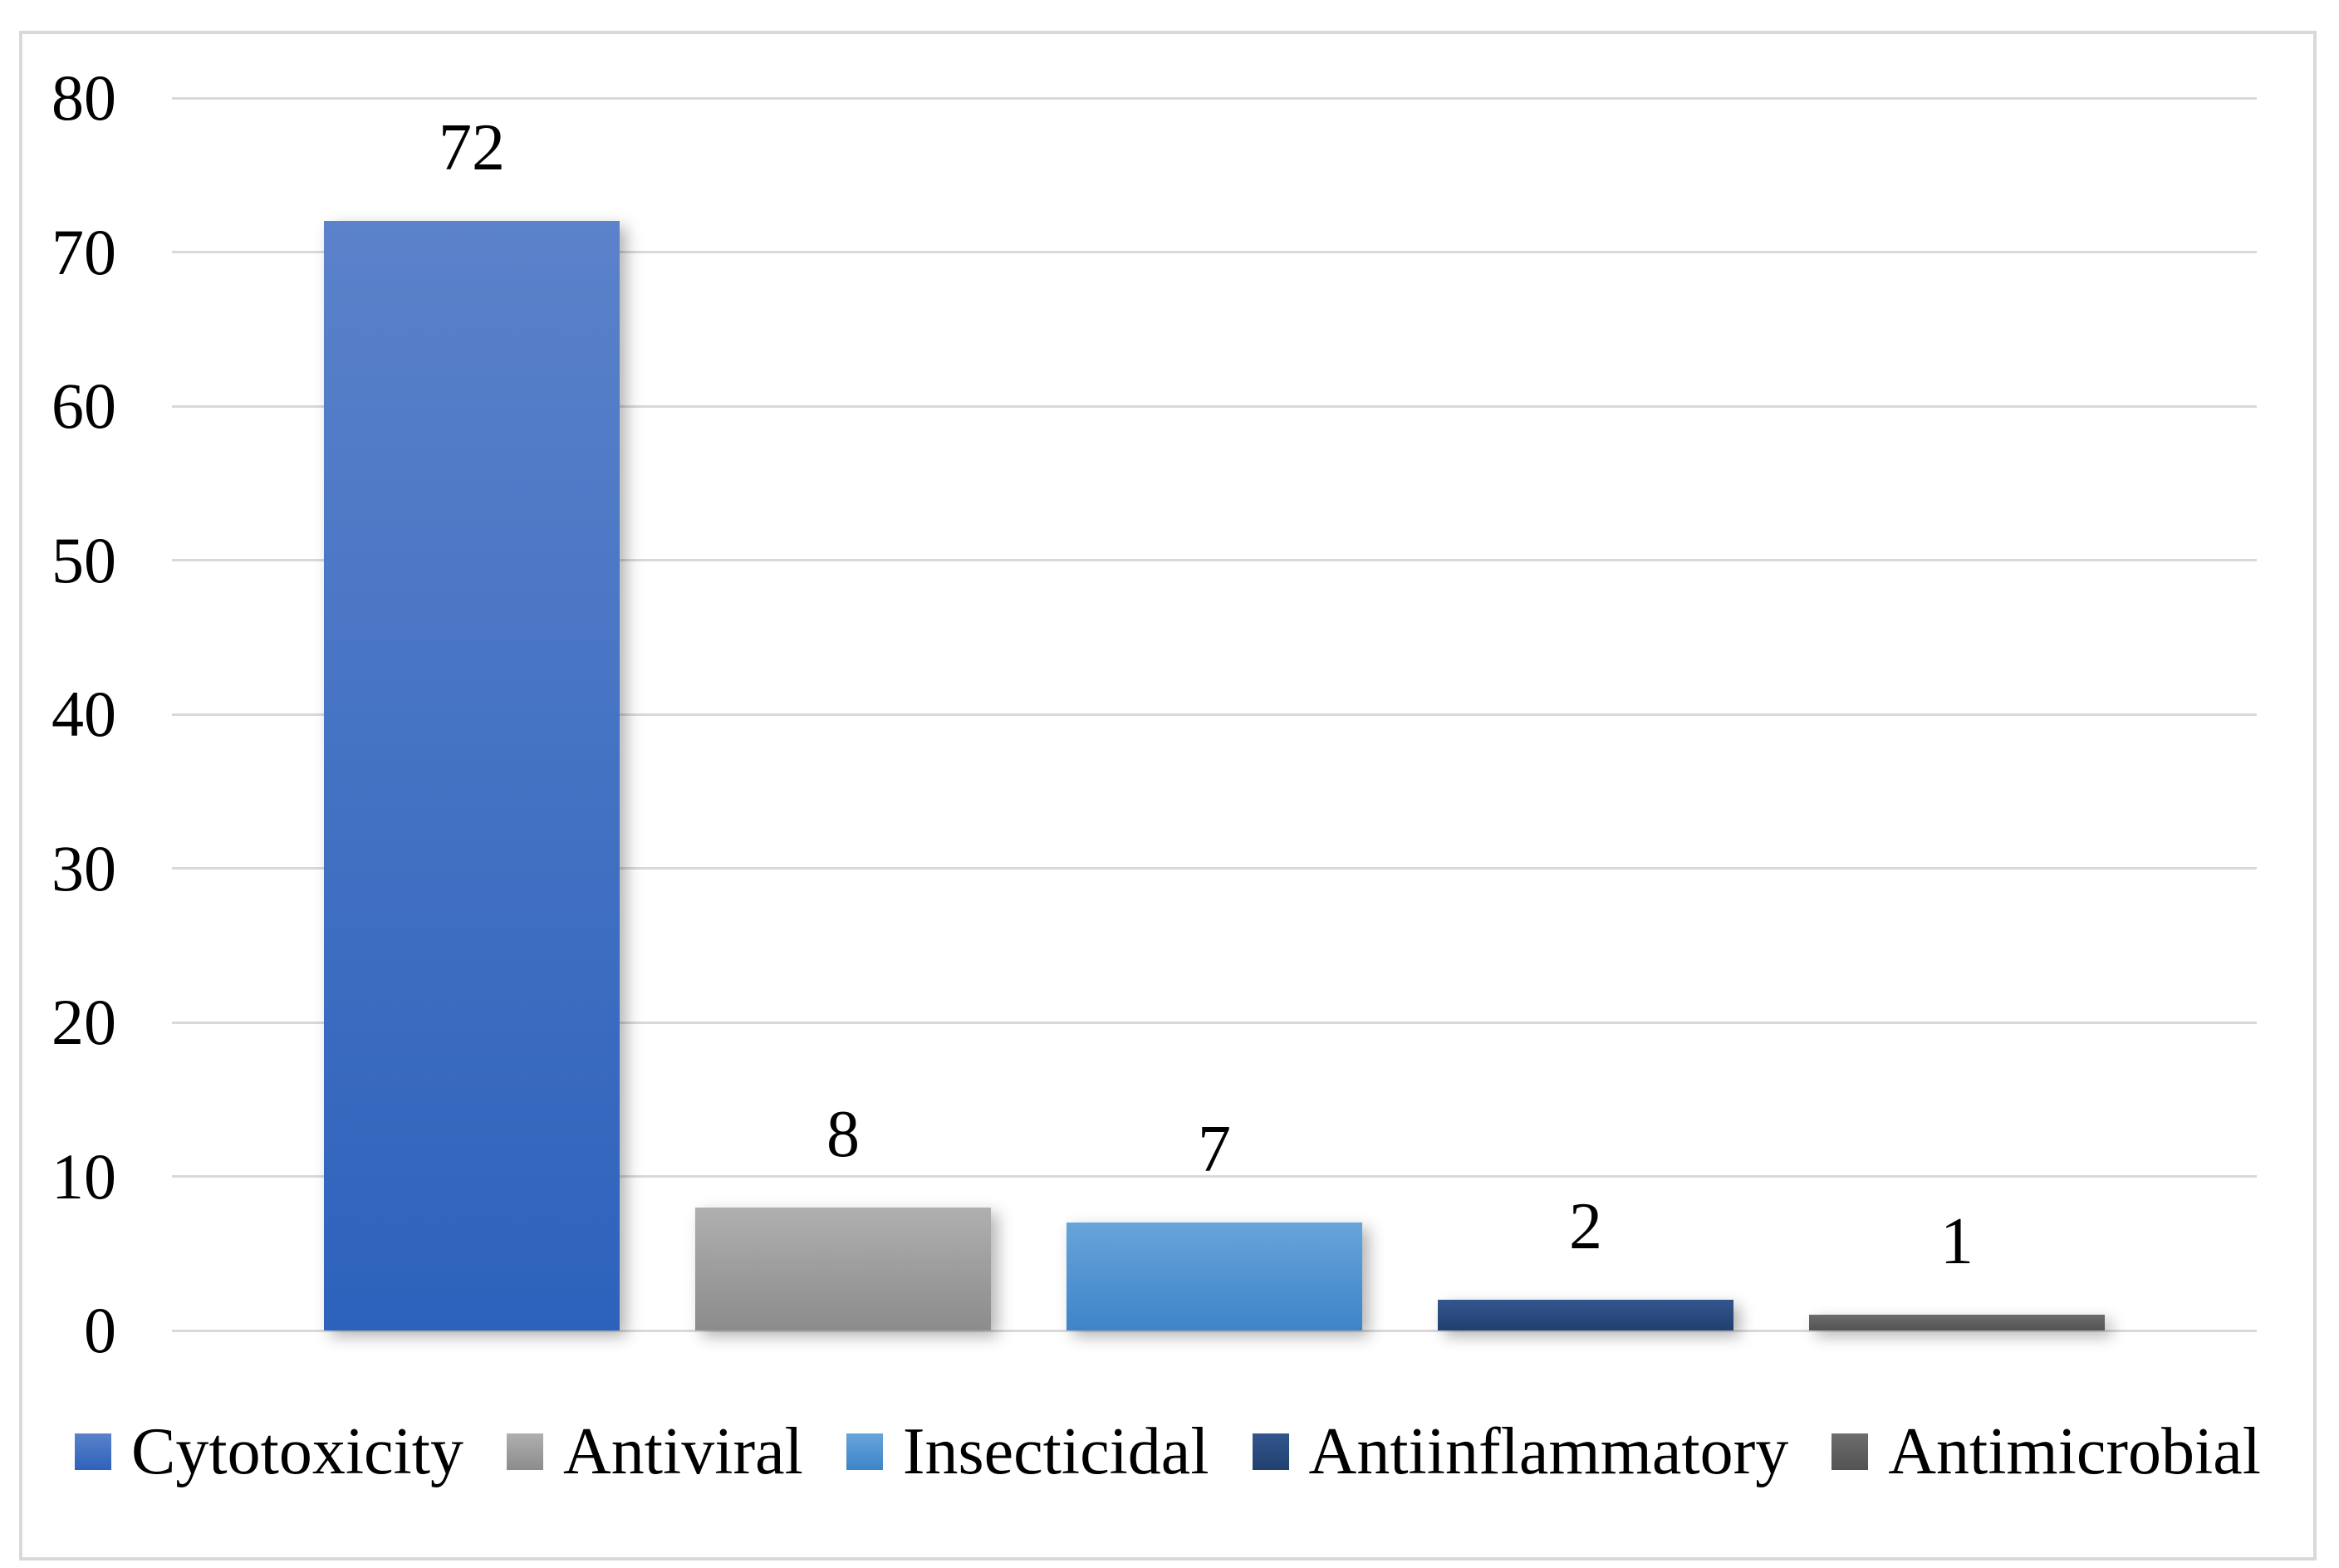 This screenshot has width=2339, height=1568. I want to click on y-axis-tick-label: 10, so click(83, 1176).